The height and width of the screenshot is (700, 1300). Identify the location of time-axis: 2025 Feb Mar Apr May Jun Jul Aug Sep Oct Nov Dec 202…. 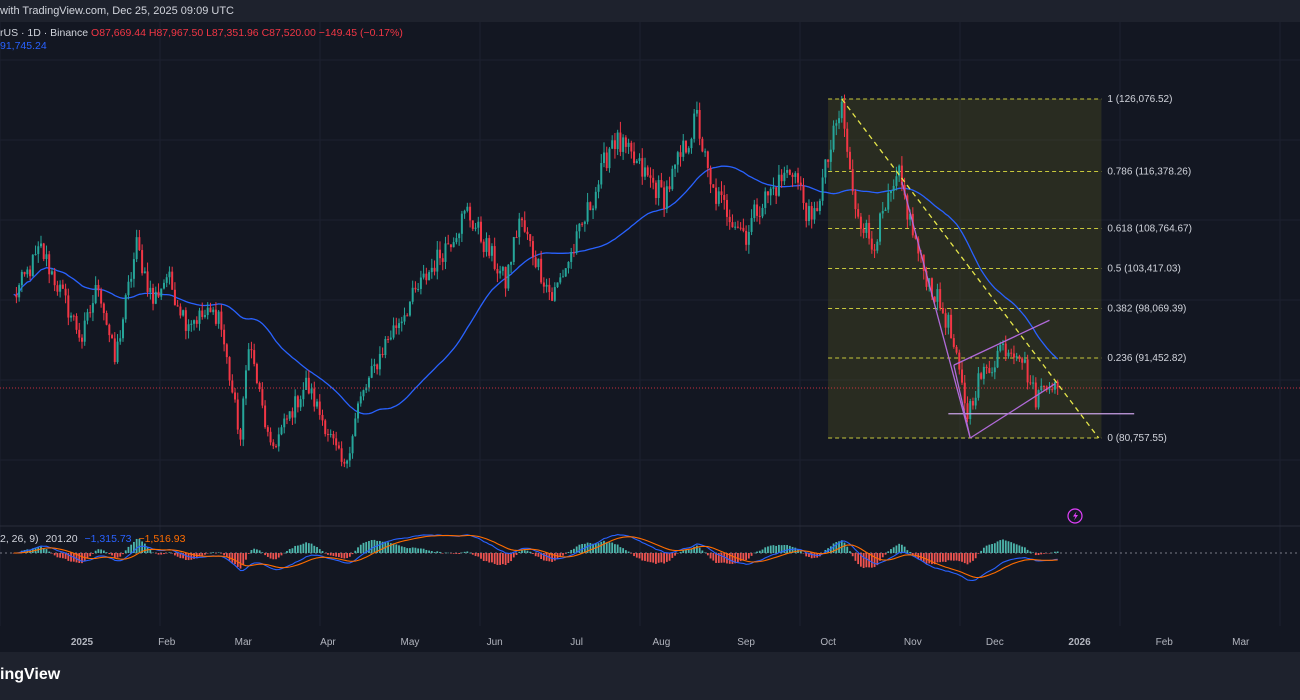
(660, 642).